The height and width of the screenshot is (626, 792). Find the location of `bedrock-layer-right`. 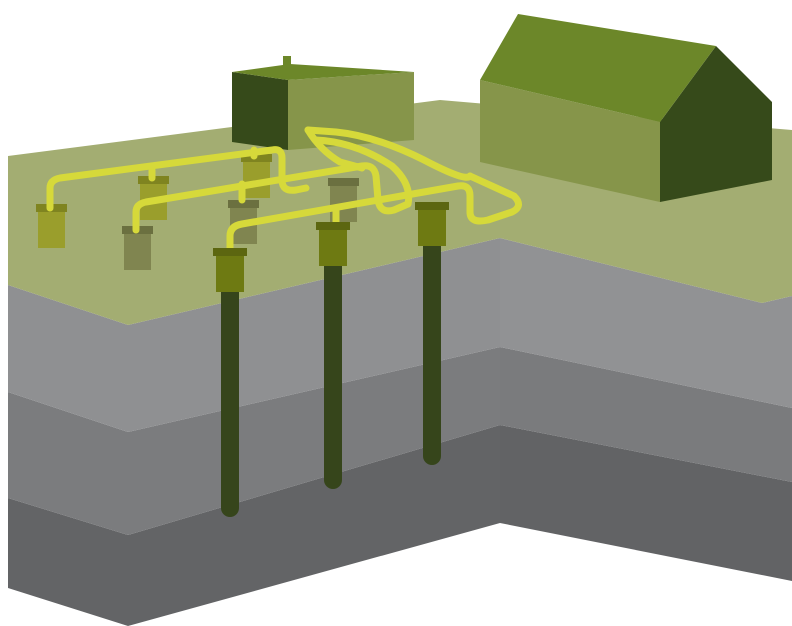

bedrock-layer-right is located at coordinates (646, 503).